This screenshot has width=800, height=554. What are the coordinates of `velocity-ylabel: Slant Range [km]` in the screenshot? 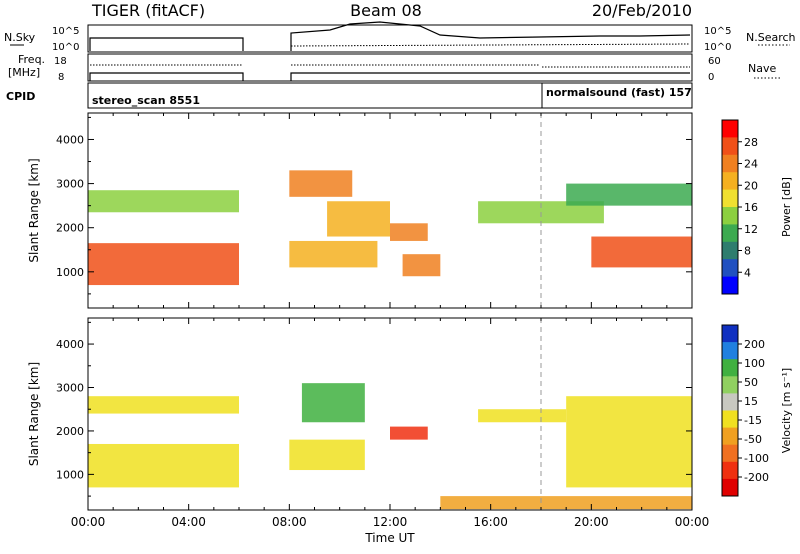 It's located at (34, 414).